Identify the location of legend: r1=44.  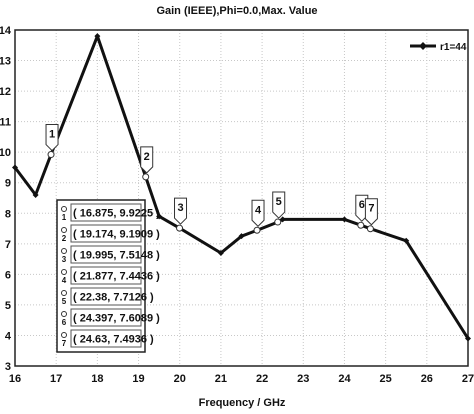
(438, 47).